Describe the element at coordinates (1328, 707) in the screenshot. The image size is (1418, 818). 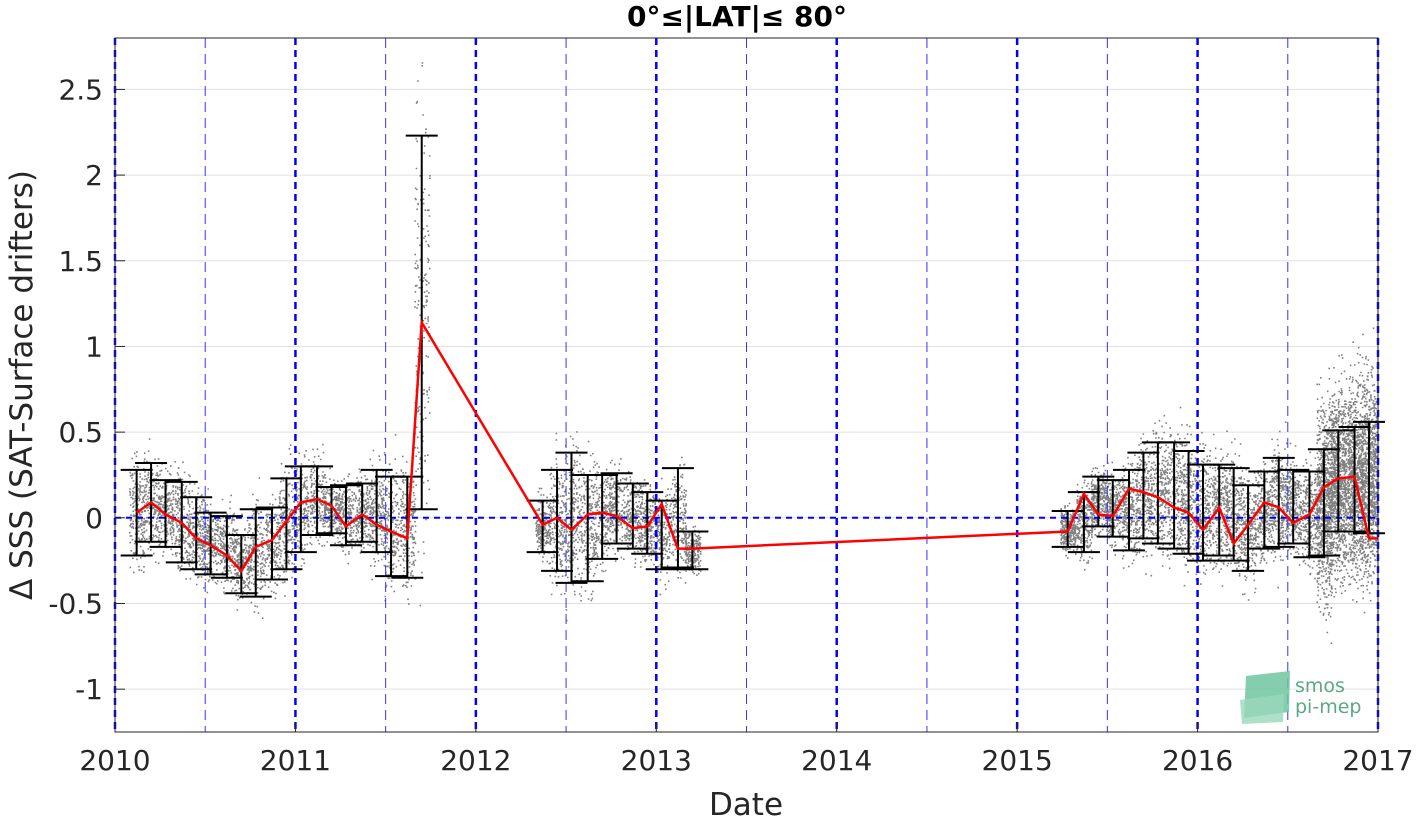
I see `logo-text-pimep: pi-mep` at that location.